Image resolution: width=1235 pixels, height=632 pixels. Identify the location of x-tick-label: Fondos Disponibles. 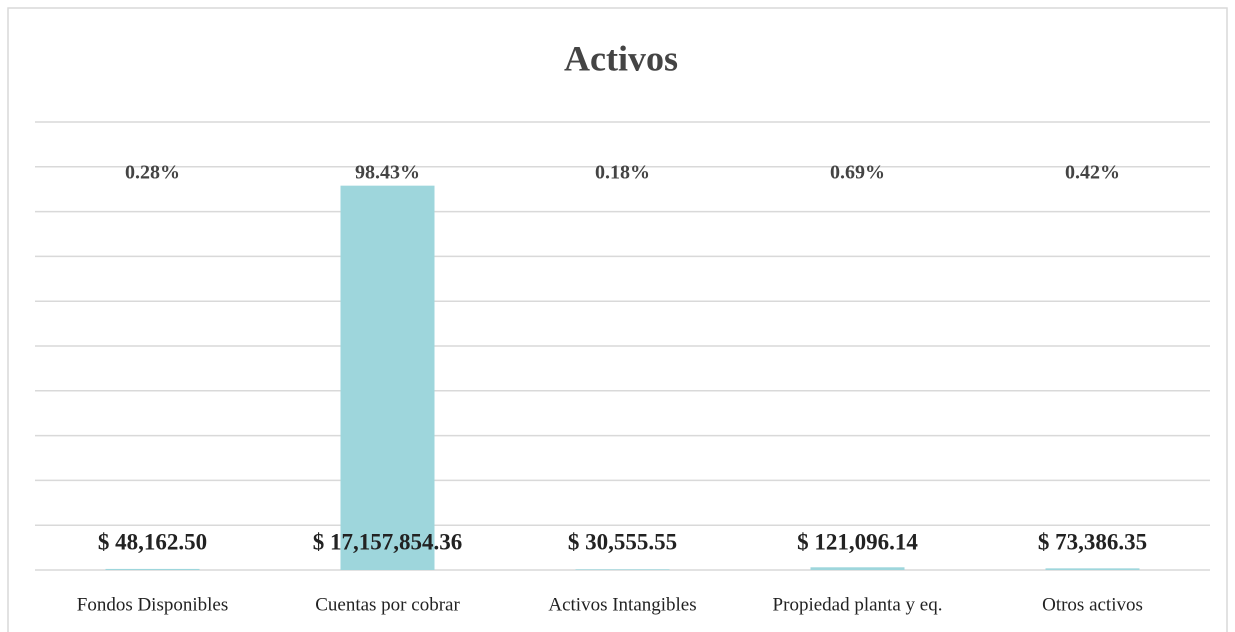
(153, 604).